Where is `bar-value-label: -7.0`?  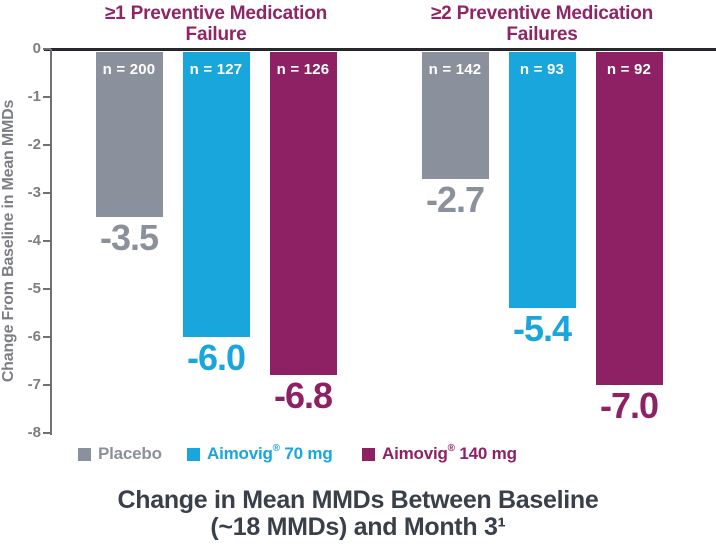 bar-value-label: -7.0 is located at coordinates (629, 405).